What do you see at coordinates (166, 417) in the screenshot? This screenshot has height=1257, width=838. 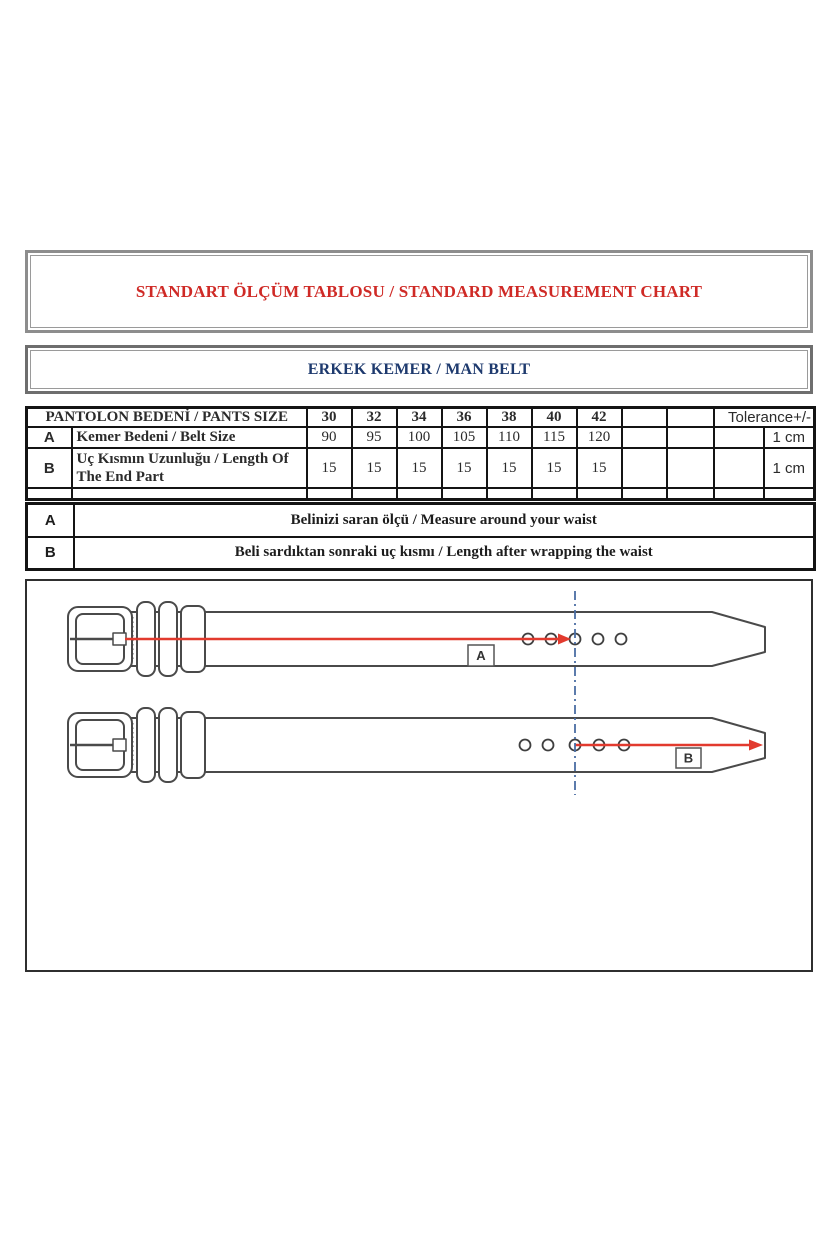 I see `pants-size-header: PANTOLON BEDENİ / PANTS SIZE` at bounding box center [166, 417].